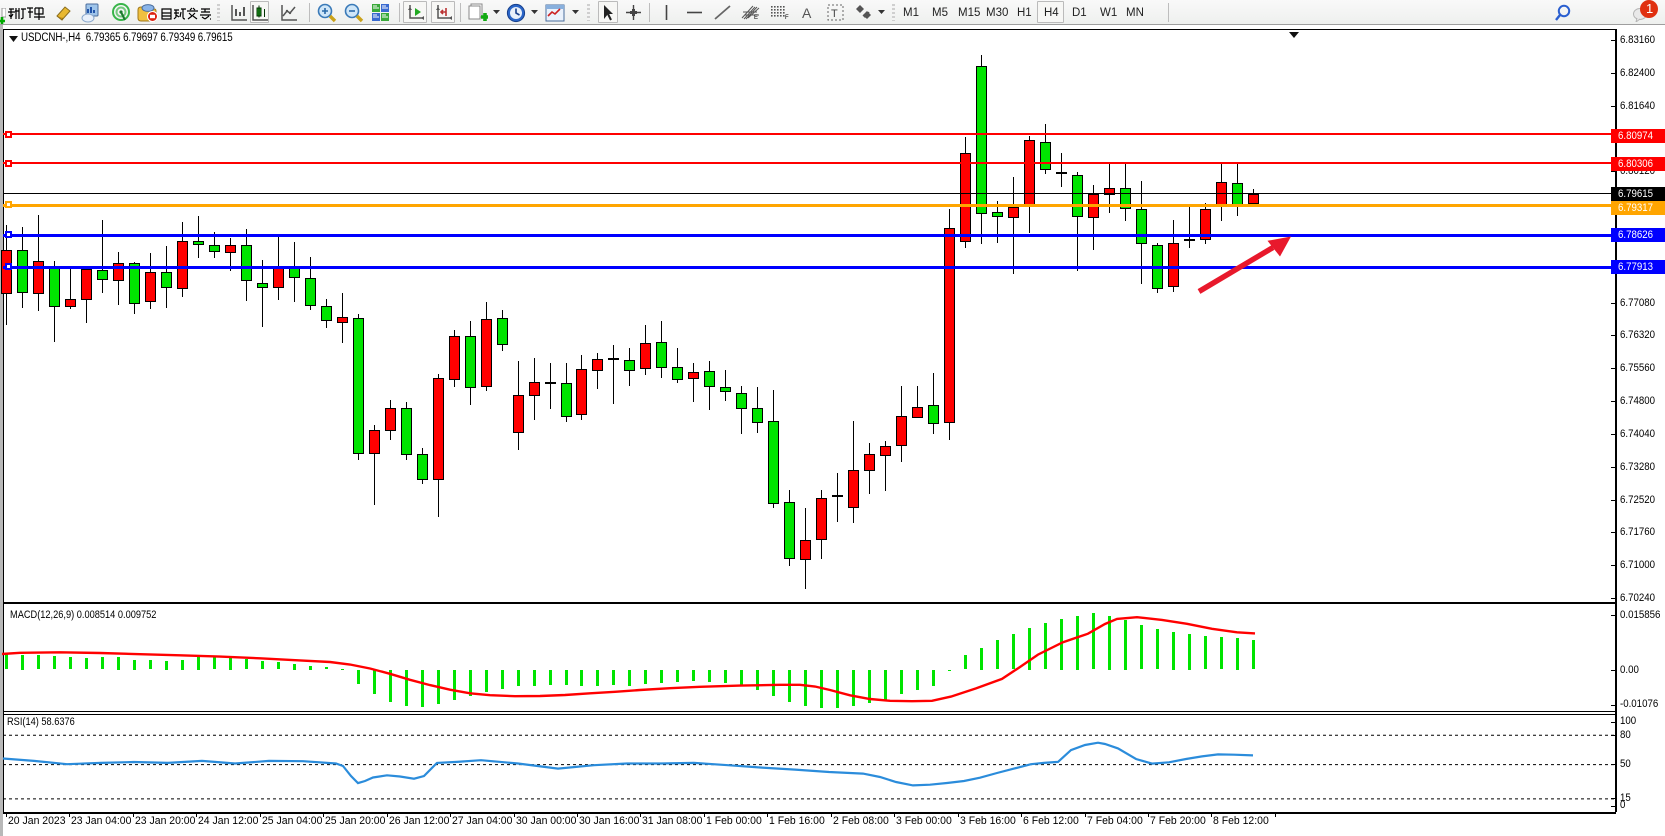  What do you see at coordinates (834, 14) in the screenshot?
I see `svg-text: T` at bounding box center [834, 14].